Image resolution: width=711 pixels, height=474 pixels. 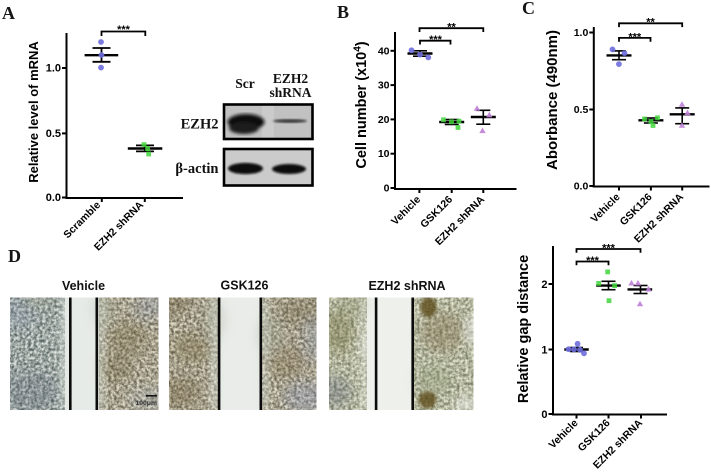 I want to click on svg-text: 40, so click(x=384, y=51).